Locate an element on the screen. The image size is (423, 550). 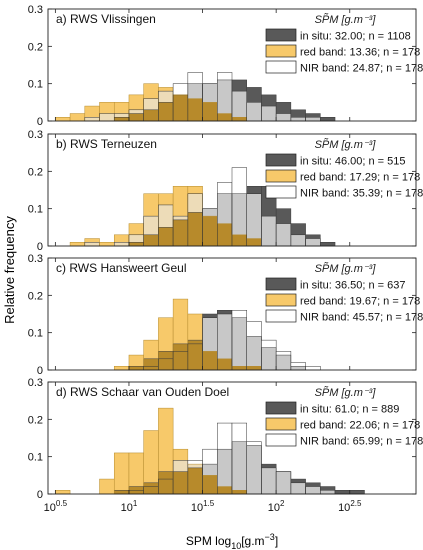
legend-swatch-red is located at coordinates (281, 424).